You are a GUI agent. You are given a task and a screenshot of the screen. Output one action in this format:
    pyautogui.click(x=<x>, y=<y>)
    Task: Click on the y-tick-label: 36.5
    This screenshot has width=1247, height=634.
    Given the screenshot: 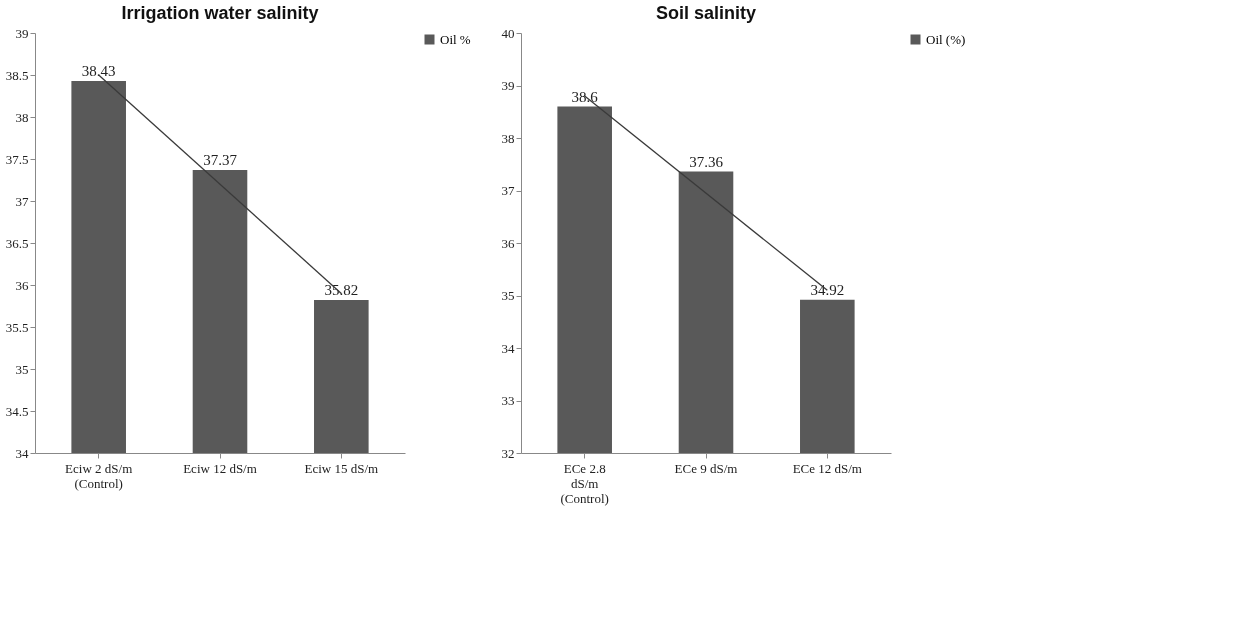 What is the action you would take?
    pyautogui.click(x=17, y=243)
    